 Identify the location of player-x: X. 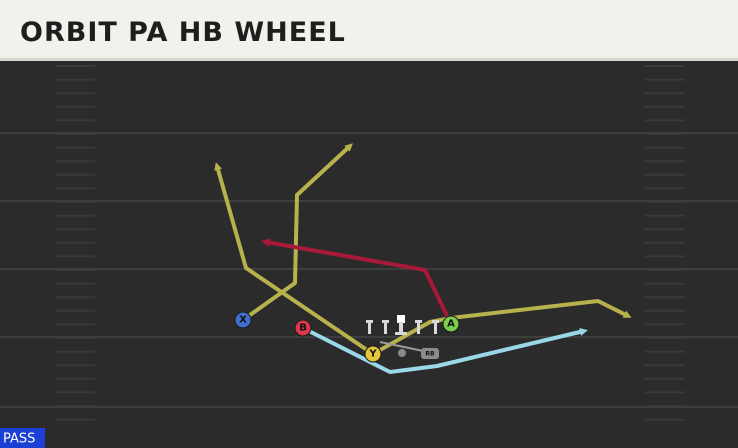
(243, 320).